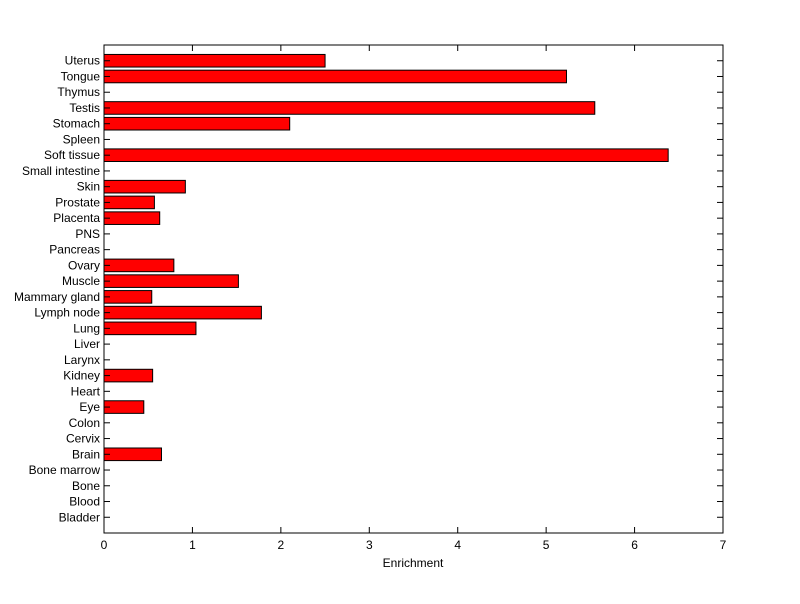  Describe the element at coordinates (74, 250) in the screenshot. I see `y-tick-label: Pancreas` at that location.